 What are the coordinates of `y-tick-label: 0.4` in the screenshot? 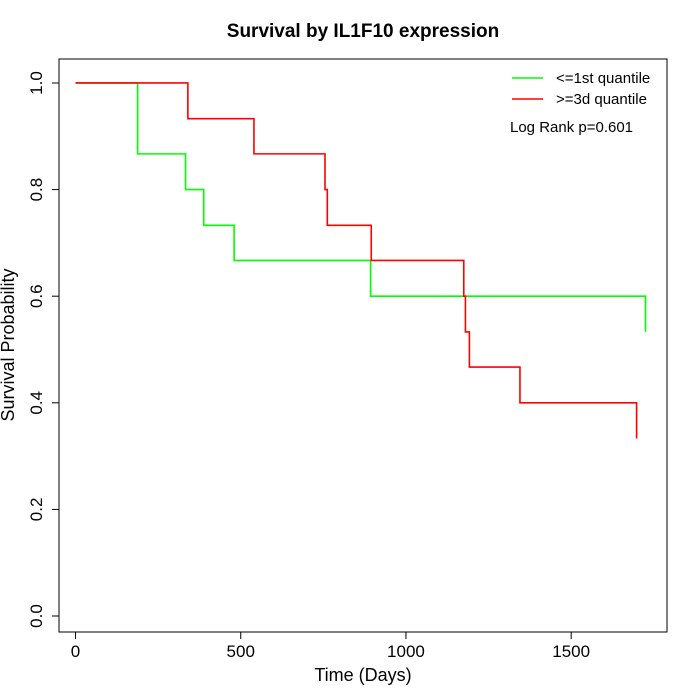 It's located at (36, 403).